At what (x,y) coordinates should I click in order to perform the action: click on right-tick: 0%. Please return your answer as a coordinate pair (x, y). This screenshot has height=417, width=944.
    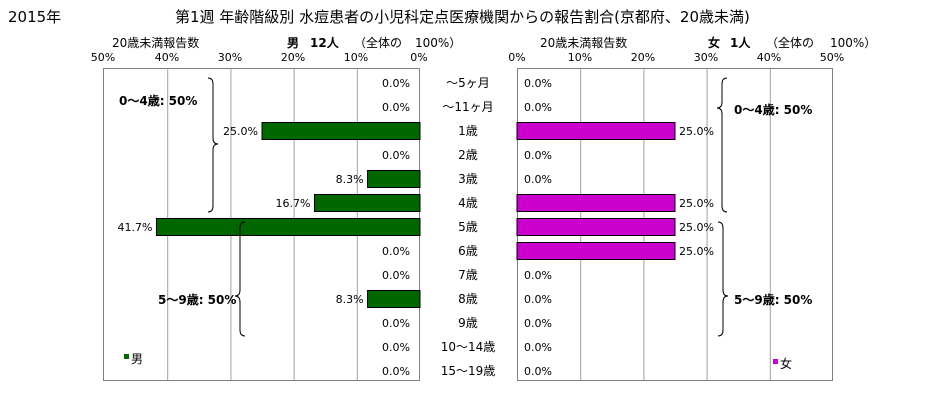
    Looking at the image, I should click on (517, 57).